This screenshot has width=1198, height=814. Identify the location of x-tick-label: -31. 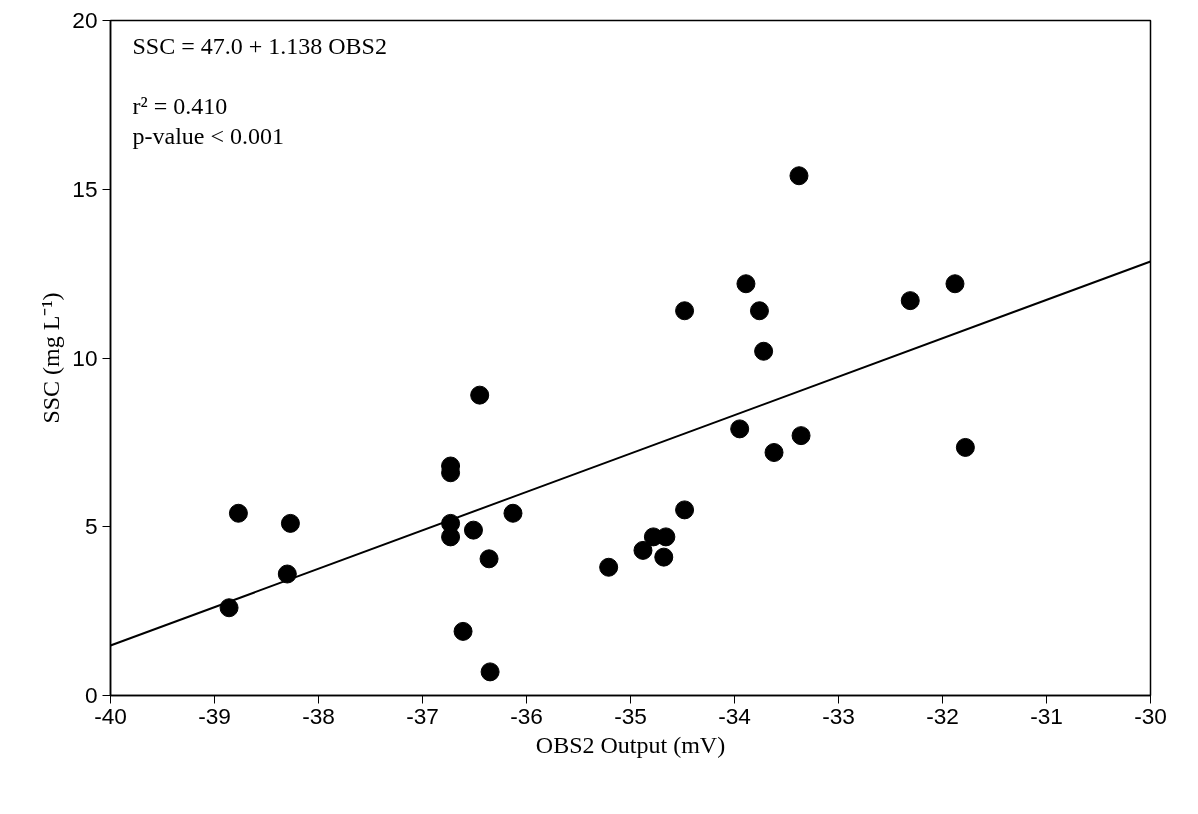
(1046, 715).